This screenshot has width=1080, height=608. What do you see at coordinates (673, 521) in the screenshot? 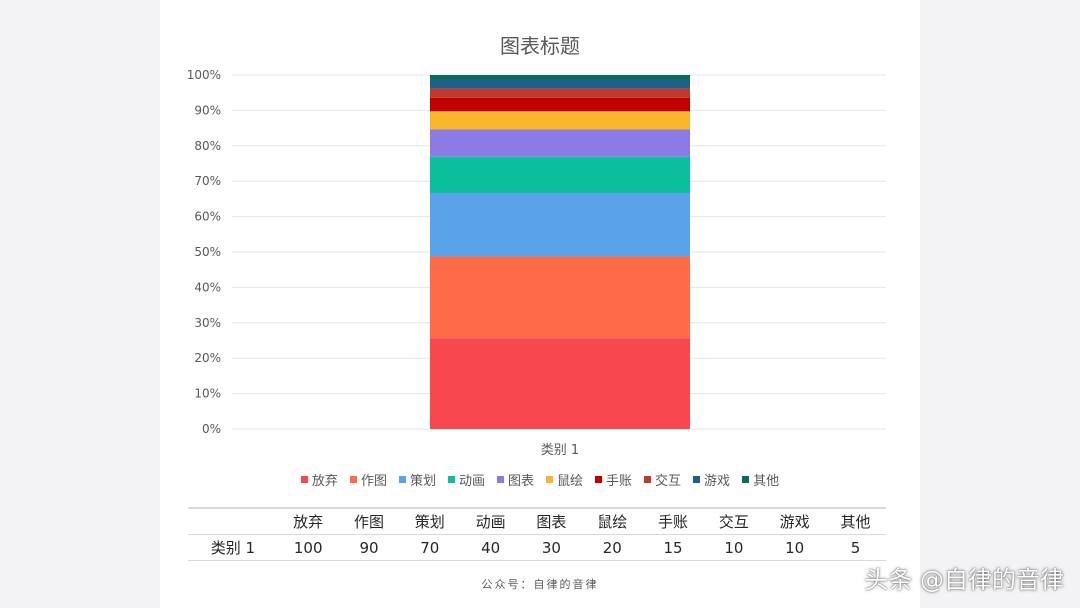
I see `table-header-cell: 手账` at bounding box center [673, 521].